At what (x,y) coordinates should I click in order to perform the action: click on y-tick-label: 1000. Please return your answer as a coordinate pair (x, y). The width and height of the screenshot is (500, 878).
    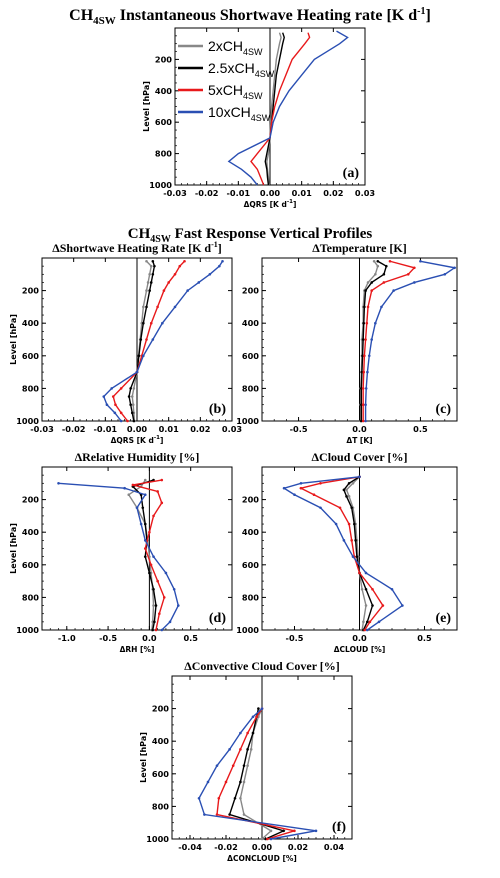
    Looking at the image, I should click on (27, 630).